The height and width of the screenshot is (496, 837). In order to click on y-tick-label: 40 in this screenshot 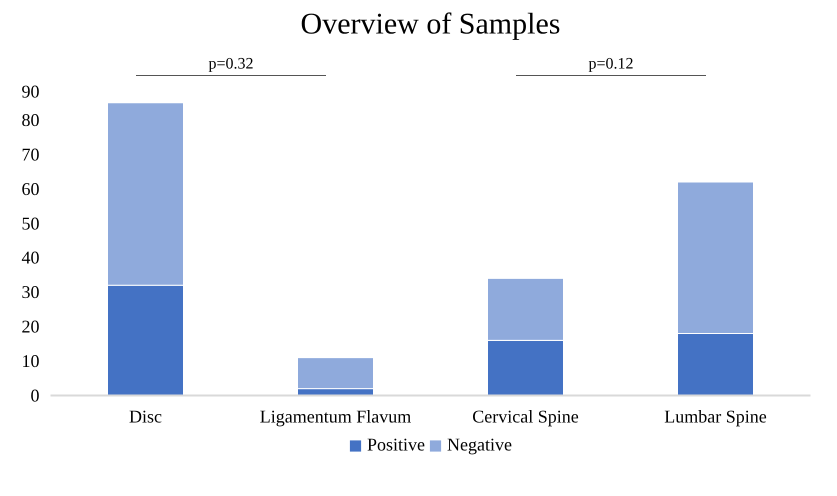, I will do `click(31, 258)`.